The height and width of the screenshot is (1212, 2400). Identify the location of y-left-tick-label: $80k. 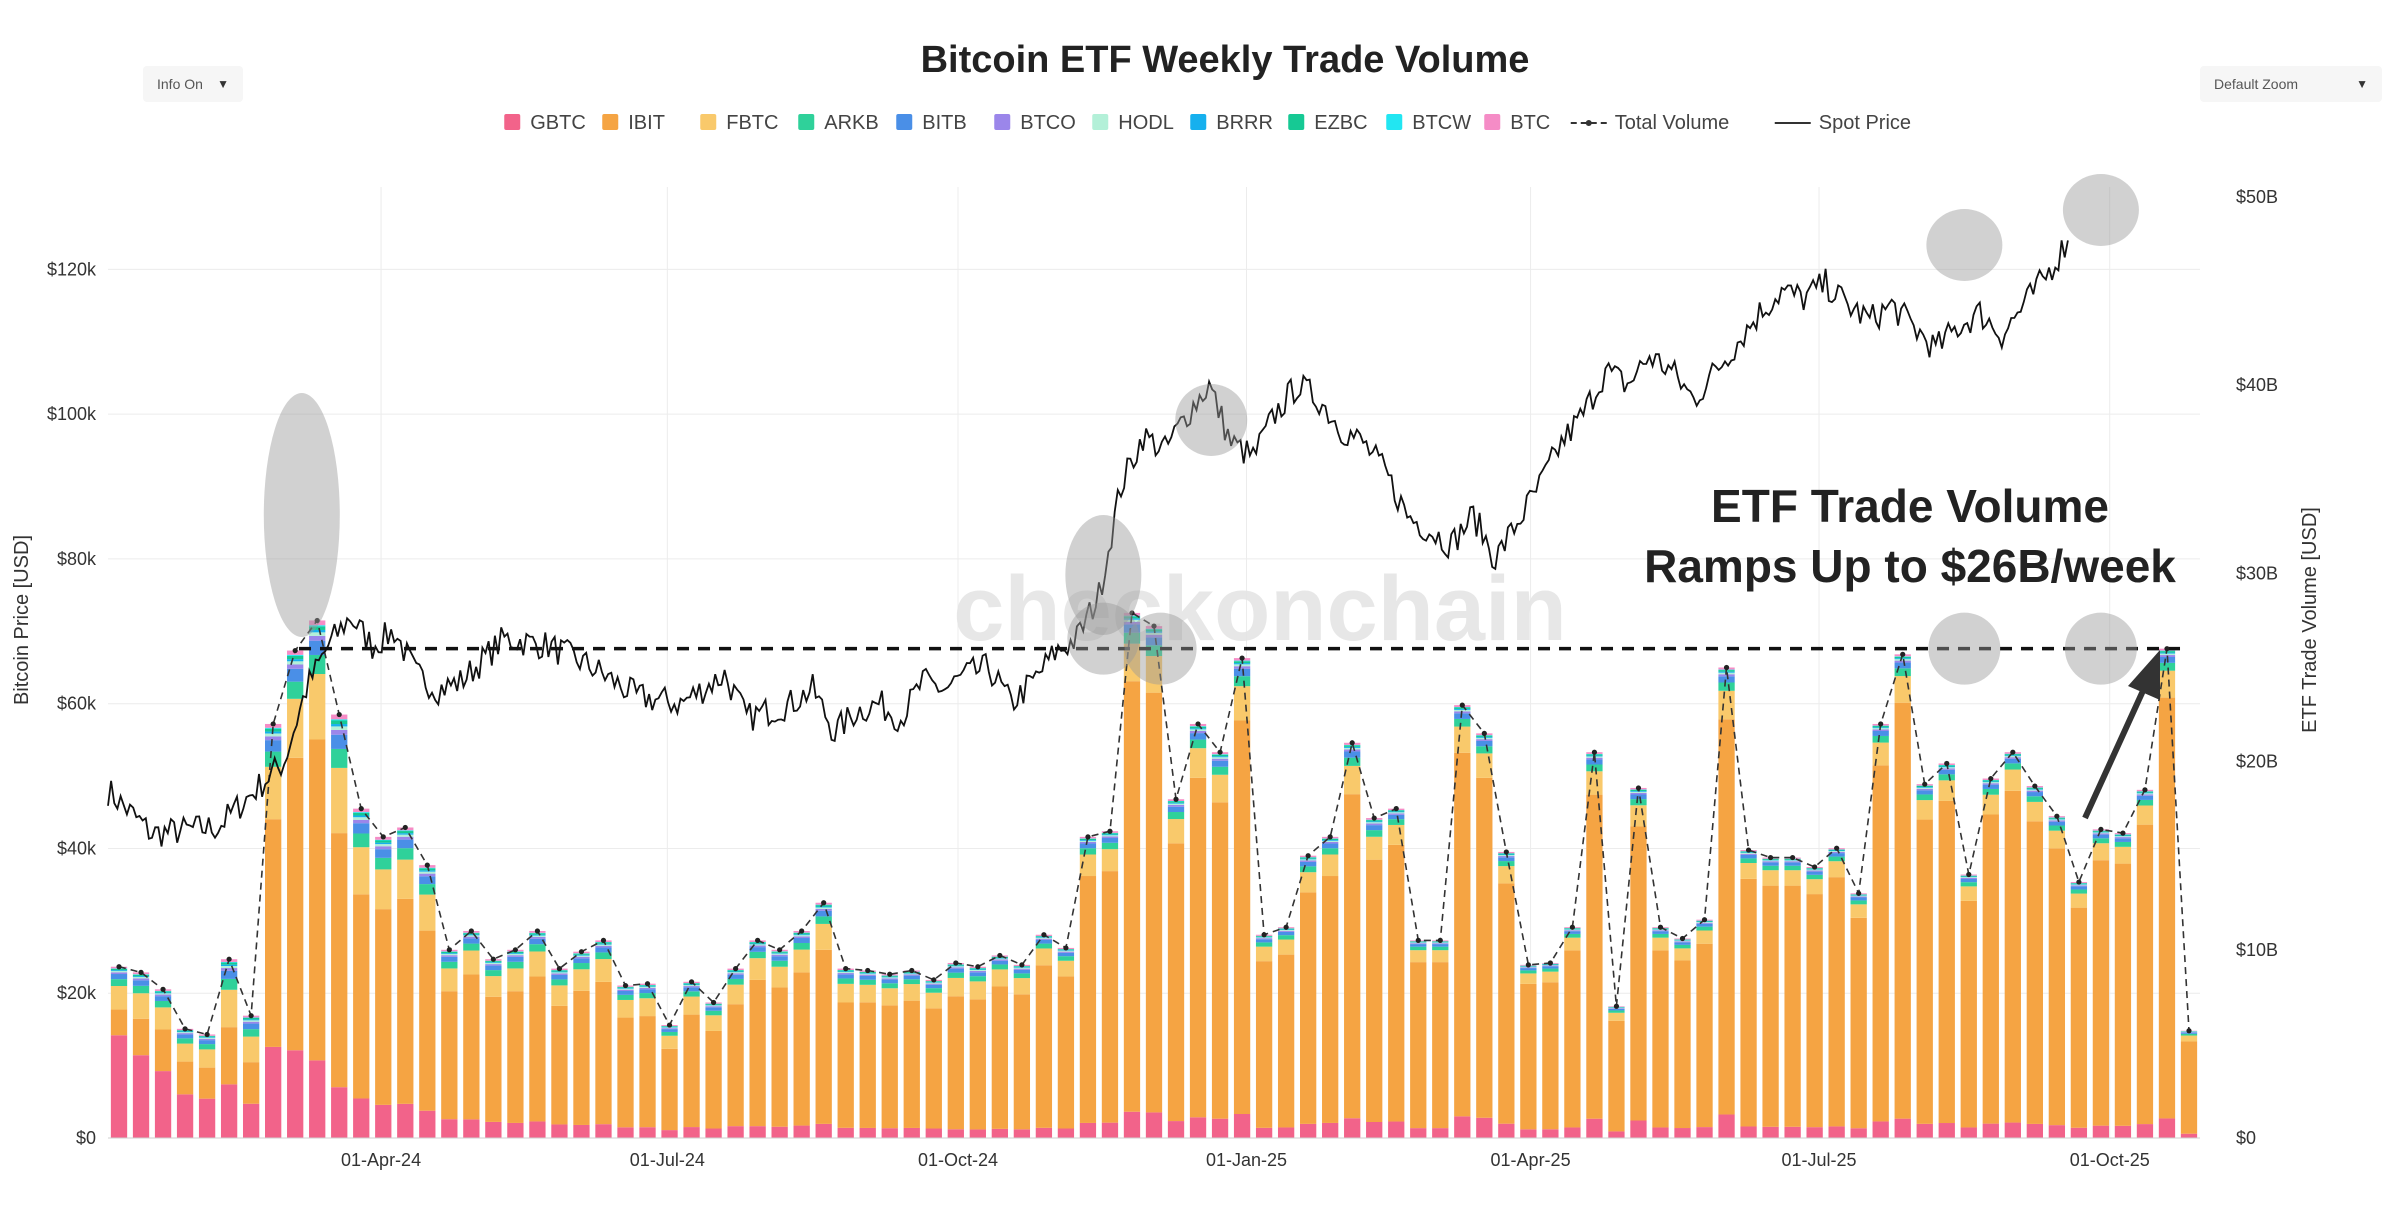
(77, 559).